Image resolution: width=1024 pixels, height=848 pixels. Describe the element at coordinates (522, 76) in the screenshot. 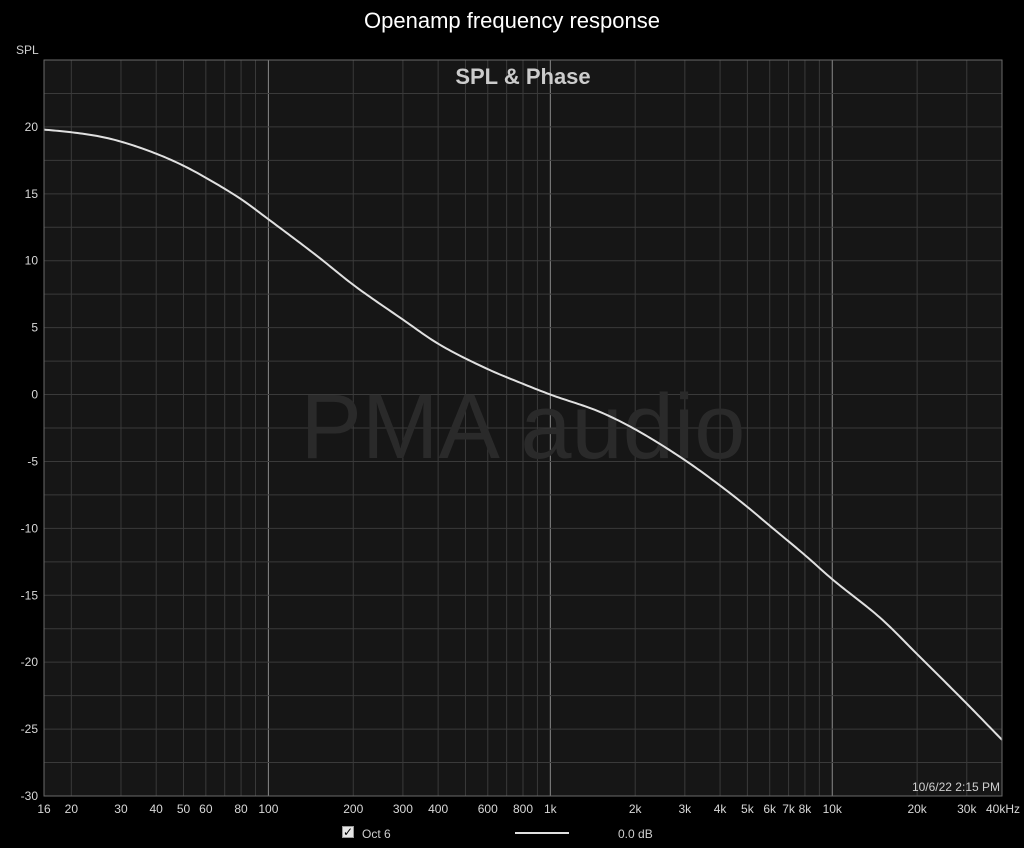

I see `chart-title: SPL & Phase` at that location.